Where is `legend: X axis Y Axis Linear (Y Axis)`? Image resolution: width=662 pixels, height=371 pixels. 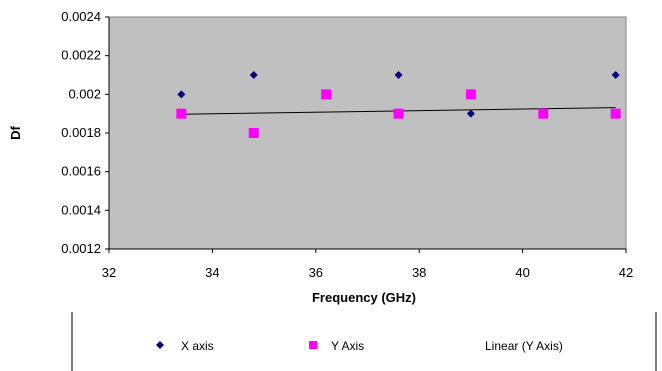 legend: X axis Y Axis Linear (Y Axis) is located at coordinates (364, 341).